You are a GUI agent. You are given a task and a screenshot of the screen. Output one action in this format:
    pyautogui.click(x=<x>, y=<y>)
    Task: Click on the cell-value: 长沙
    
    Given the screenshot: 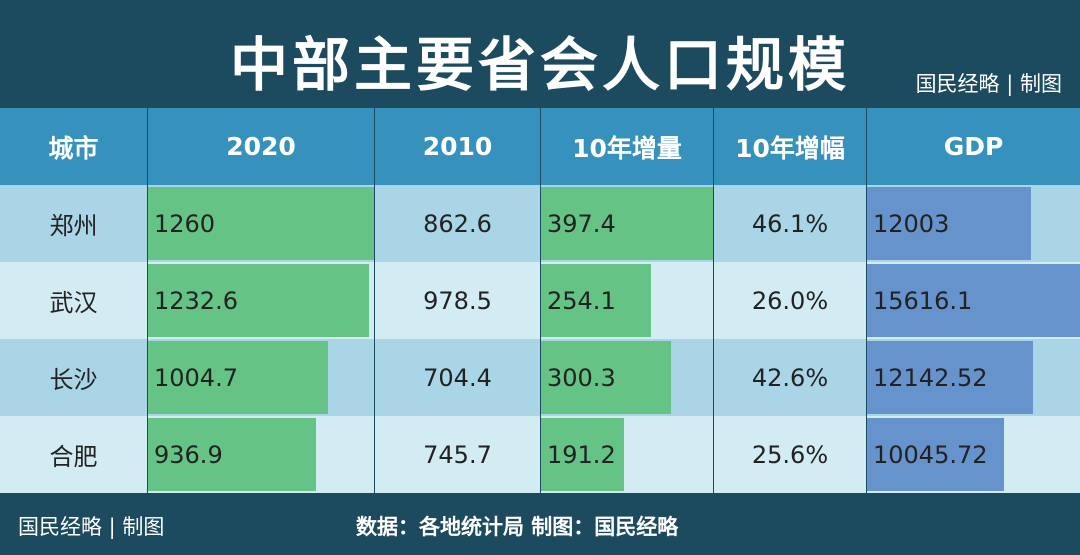 What is the action you would take?
    pyautogui.click(x=73, y=380)
    